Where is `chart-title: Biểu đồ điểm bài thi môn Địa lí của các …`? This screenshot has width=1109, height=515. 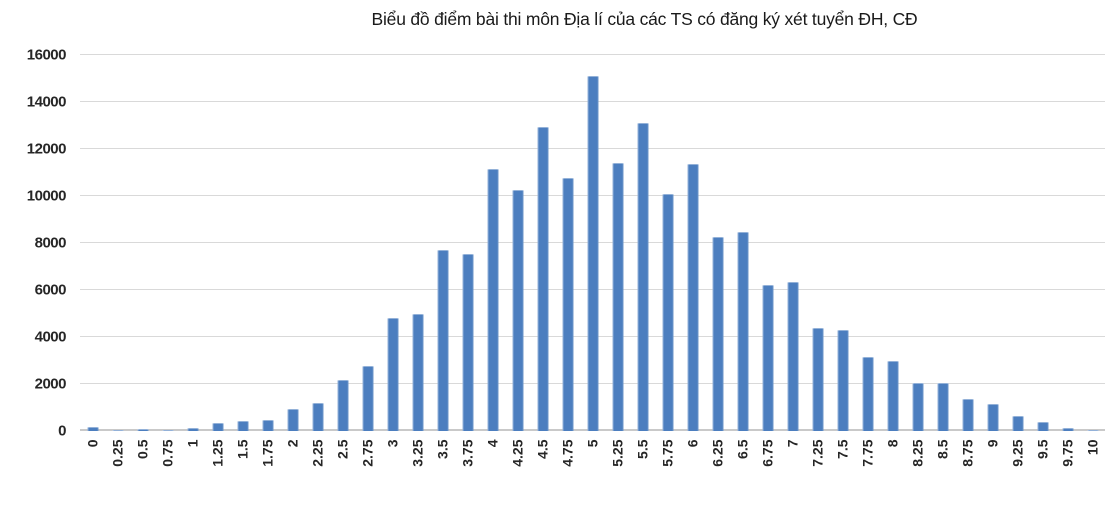
chart-title: Biểu đồ điểm bài thi môn Địa lí của các … is located at coordinates (644, 19).